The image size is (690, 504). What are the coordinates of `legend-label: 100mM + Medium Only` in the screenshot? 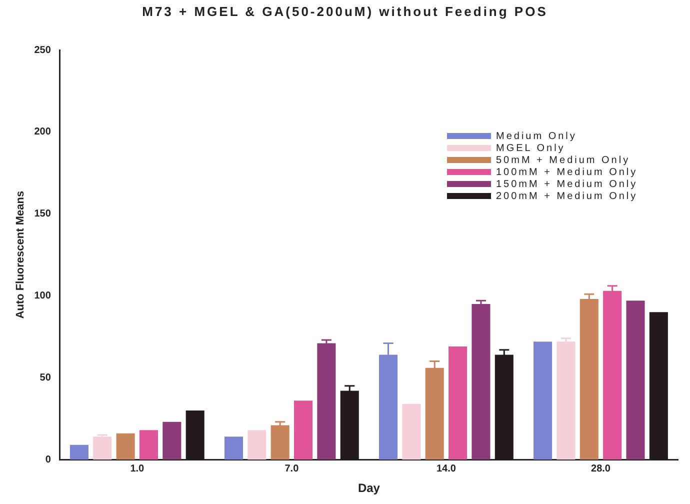 It's located at (567, 172).